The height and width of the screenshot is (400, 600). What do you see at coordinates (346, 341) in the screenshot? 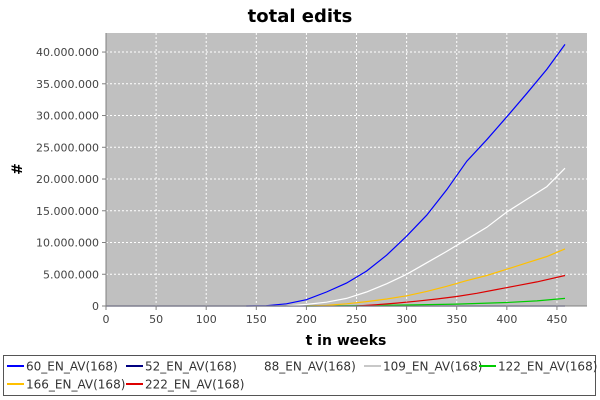
I see `x-axis-label: t in weeks` at bounding box center [346, 341].